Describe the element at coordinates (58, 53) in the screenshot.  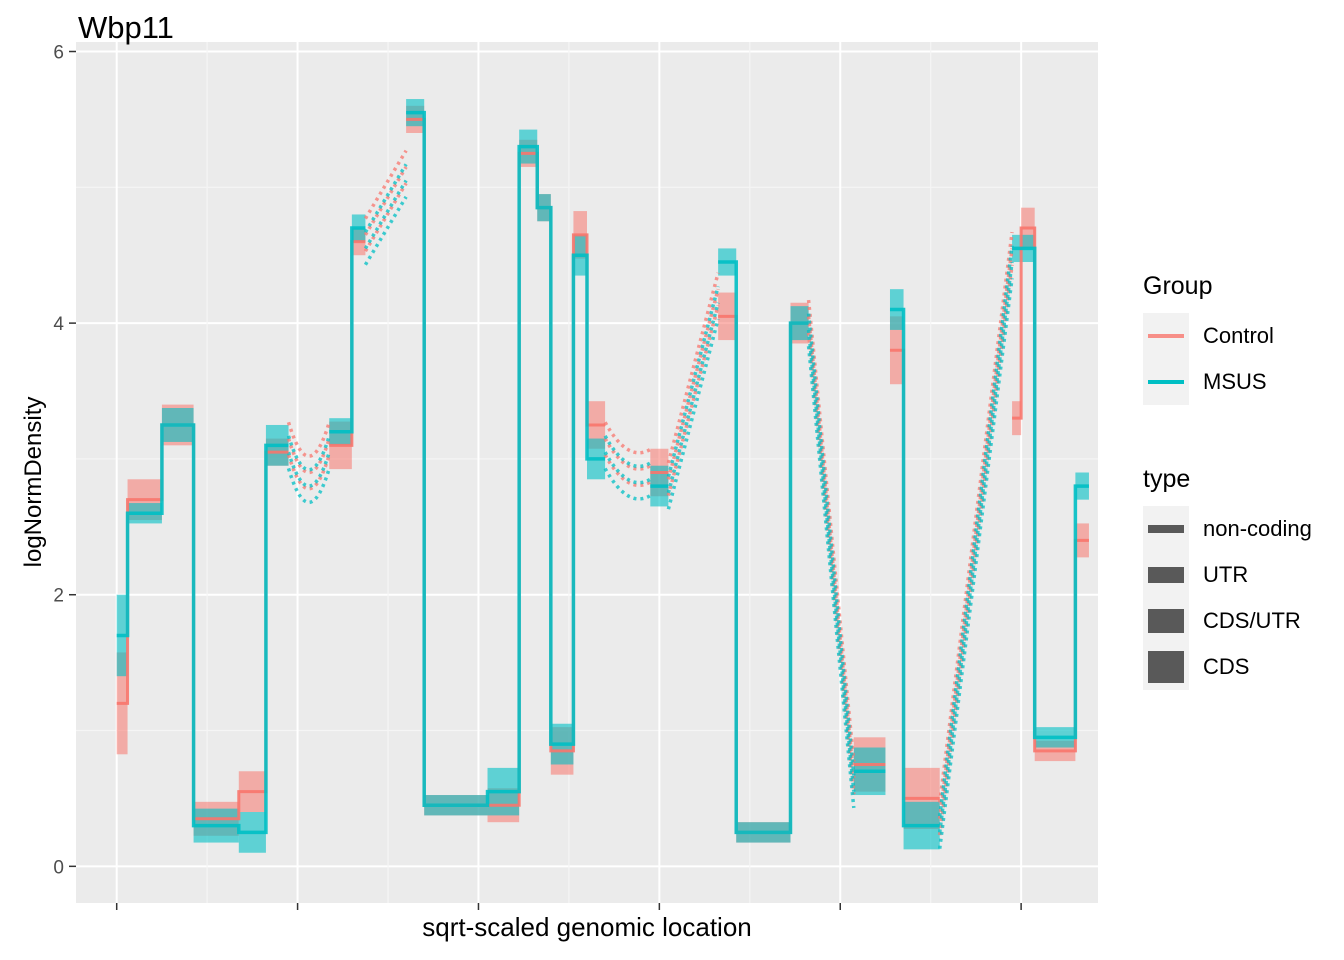
I see `y-tick-label: 6` at that location.